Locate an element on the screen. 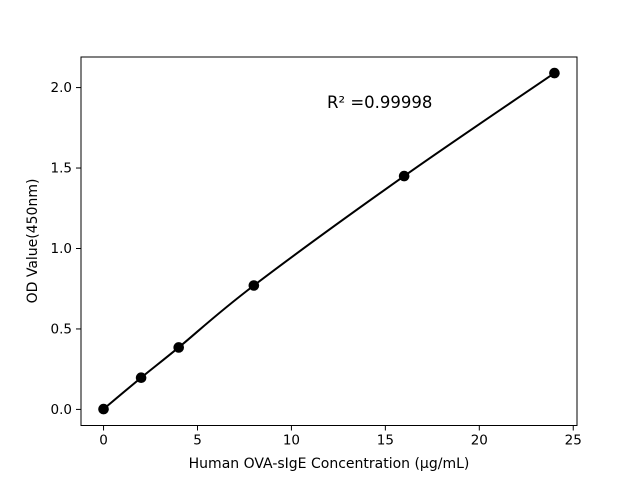 The height and width of the screenshot is (480, 640). x-axis-label: Human OVA-sIgE Concentration (µg/mL) is located at coordinates (329, 464).